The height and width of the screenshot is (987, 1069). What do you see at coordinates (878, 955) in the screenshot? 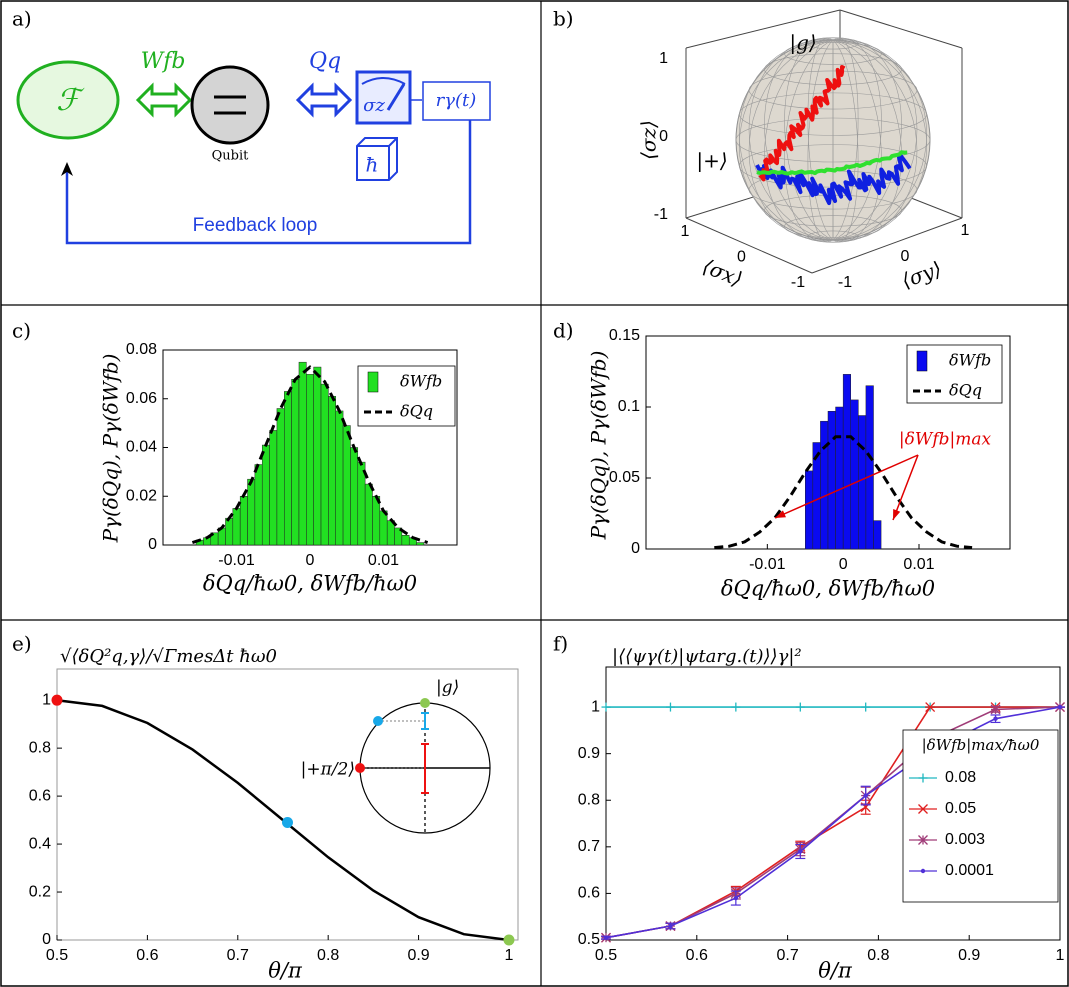
I see `x-tick-label: 0.8` at bounding box center [878, 955].